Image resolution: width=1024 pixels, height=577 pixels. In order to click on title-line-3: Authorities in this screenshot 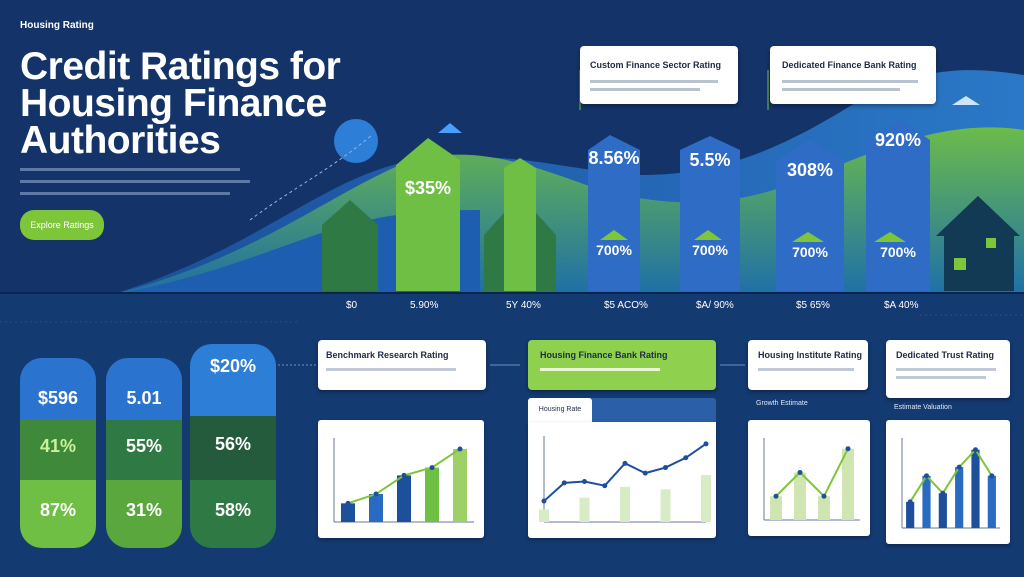, I will do `click(120, 140)`.